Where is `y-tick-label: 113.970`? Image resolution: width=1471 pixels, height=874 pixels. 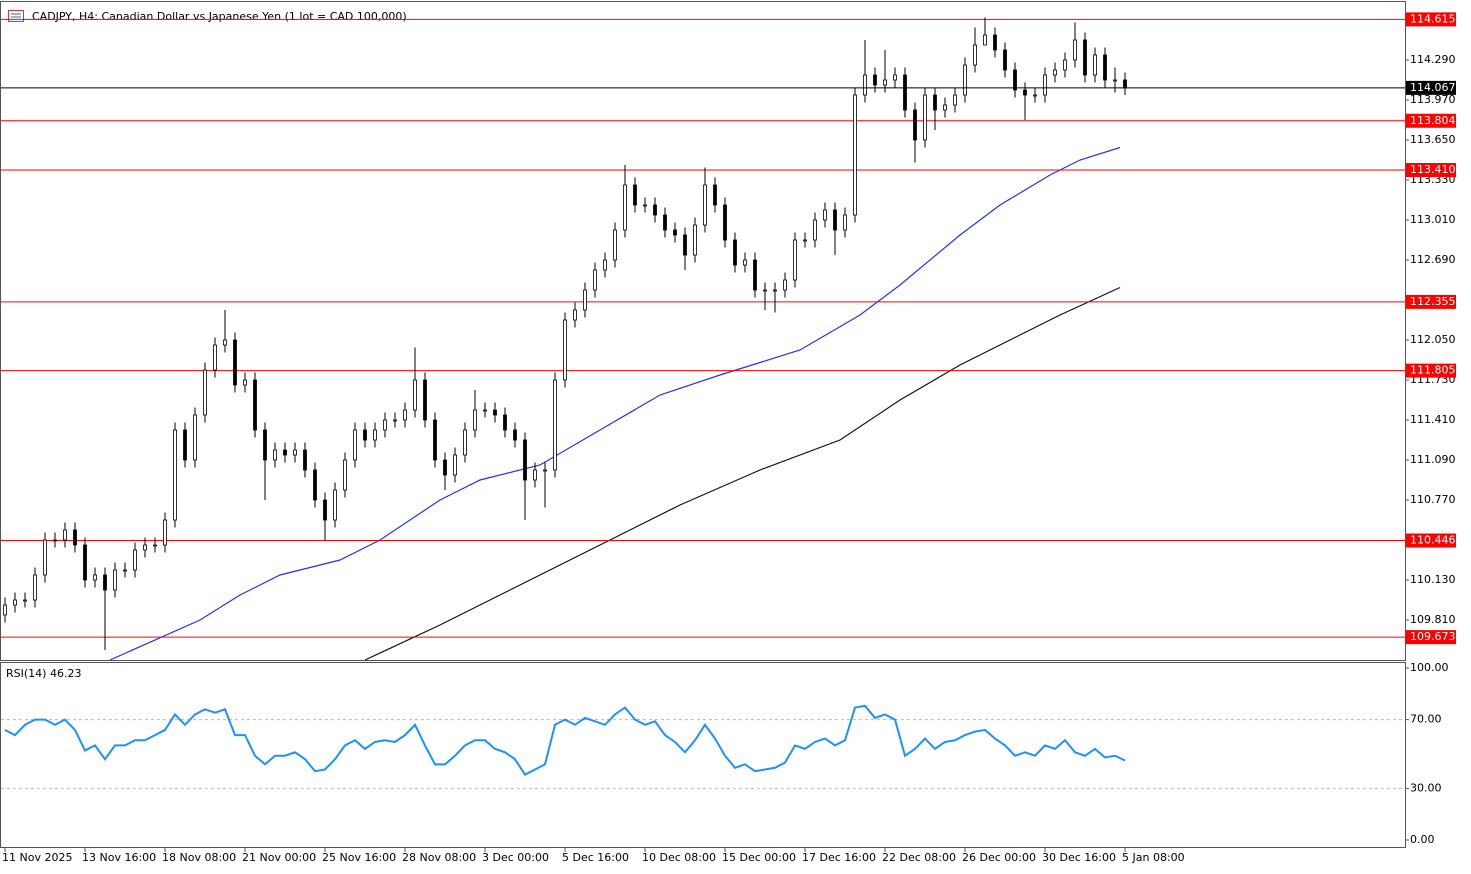 y-tick-label: 113.970 is located at coordinates (1433, 99).